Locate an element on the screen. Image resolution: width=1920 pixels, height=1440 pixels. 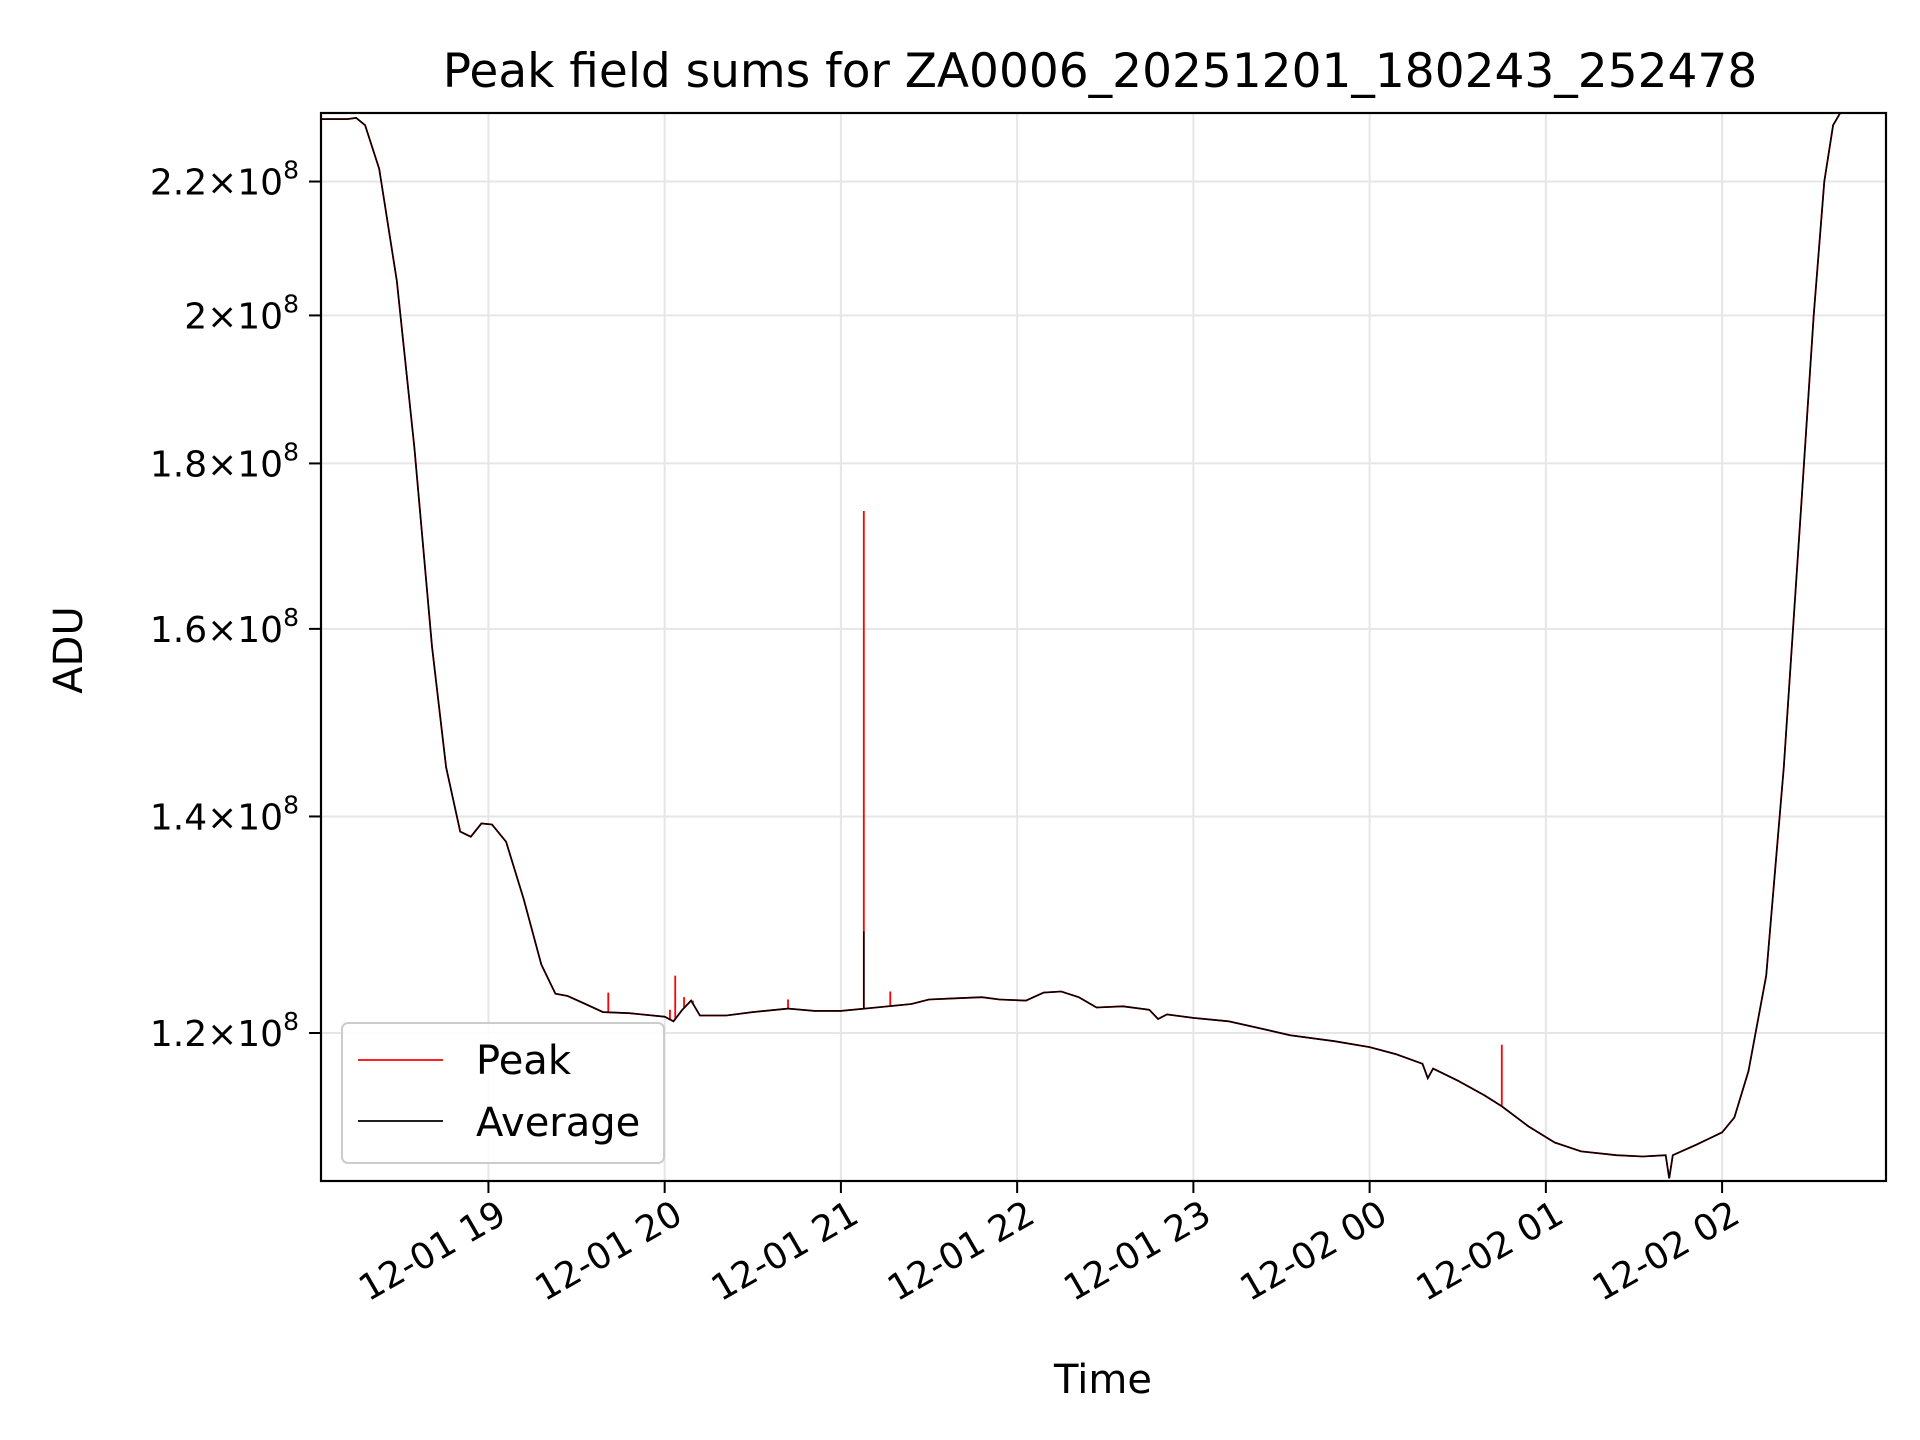
y-tick-label: 1.4×10⁸ is located at coordinates (224, 814).